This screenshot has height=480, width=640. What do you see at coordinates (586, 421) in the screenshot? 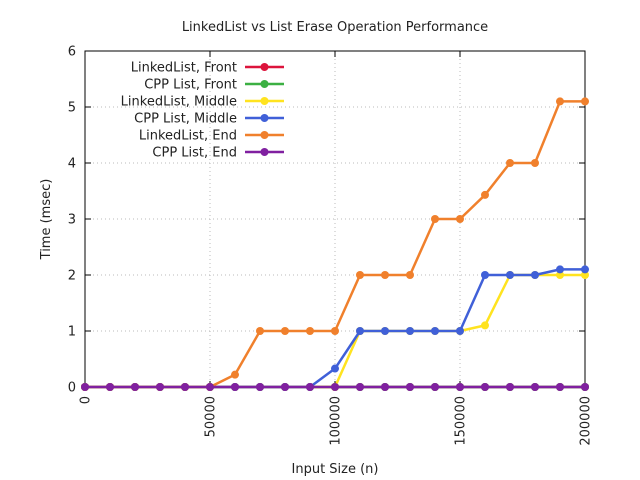
I see `x-tick-label: 200000` at bounding box center [586, 421].